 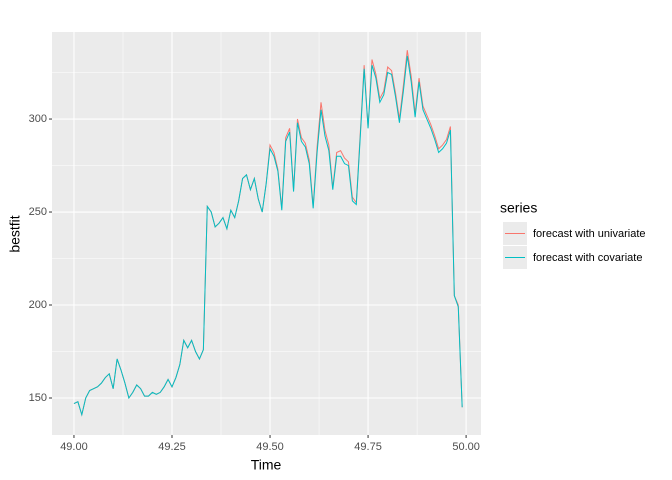 I want to click on y-tick-label: 300, so click(x=38, y=119).